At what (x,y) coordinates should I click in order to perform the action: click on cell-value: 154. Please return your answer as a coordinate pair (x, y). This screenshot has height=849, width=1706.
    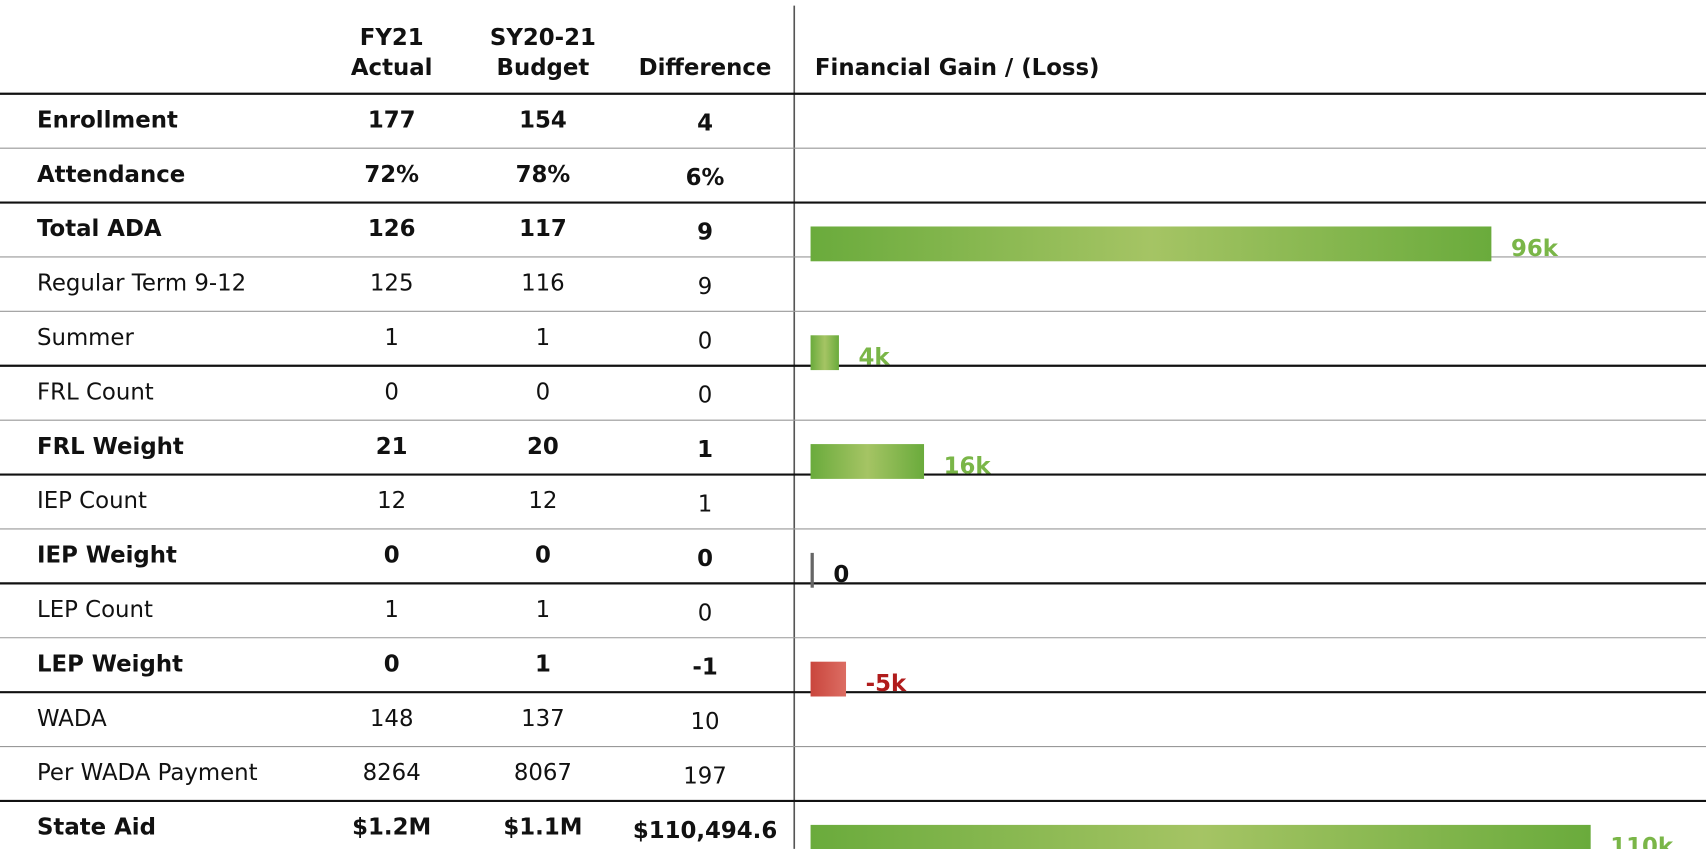
    Looking at the image, I should click on (543, 120).